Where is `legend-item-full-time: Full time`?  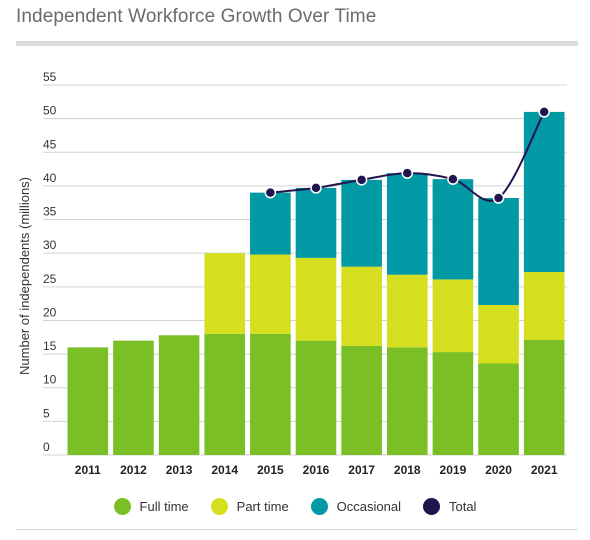 legend-item-full-time: Full time is located at coordinates (151, 506).